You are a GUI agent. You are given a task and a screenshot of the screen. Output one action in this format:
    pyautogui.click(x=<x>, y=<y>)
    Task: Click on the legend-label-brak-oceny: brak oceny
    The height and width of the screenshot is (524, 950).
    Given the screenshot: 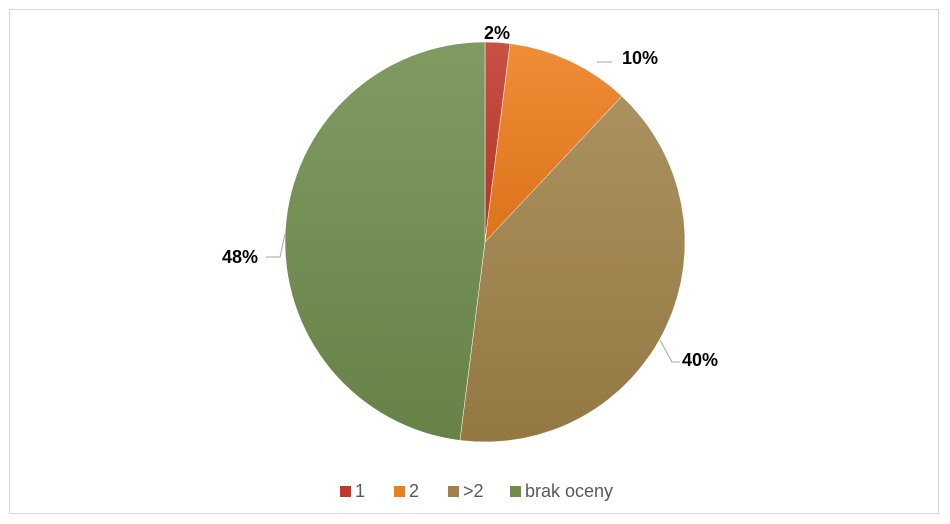 What is the action you would take?
    pyautogui.click(x=569, y=491)
    